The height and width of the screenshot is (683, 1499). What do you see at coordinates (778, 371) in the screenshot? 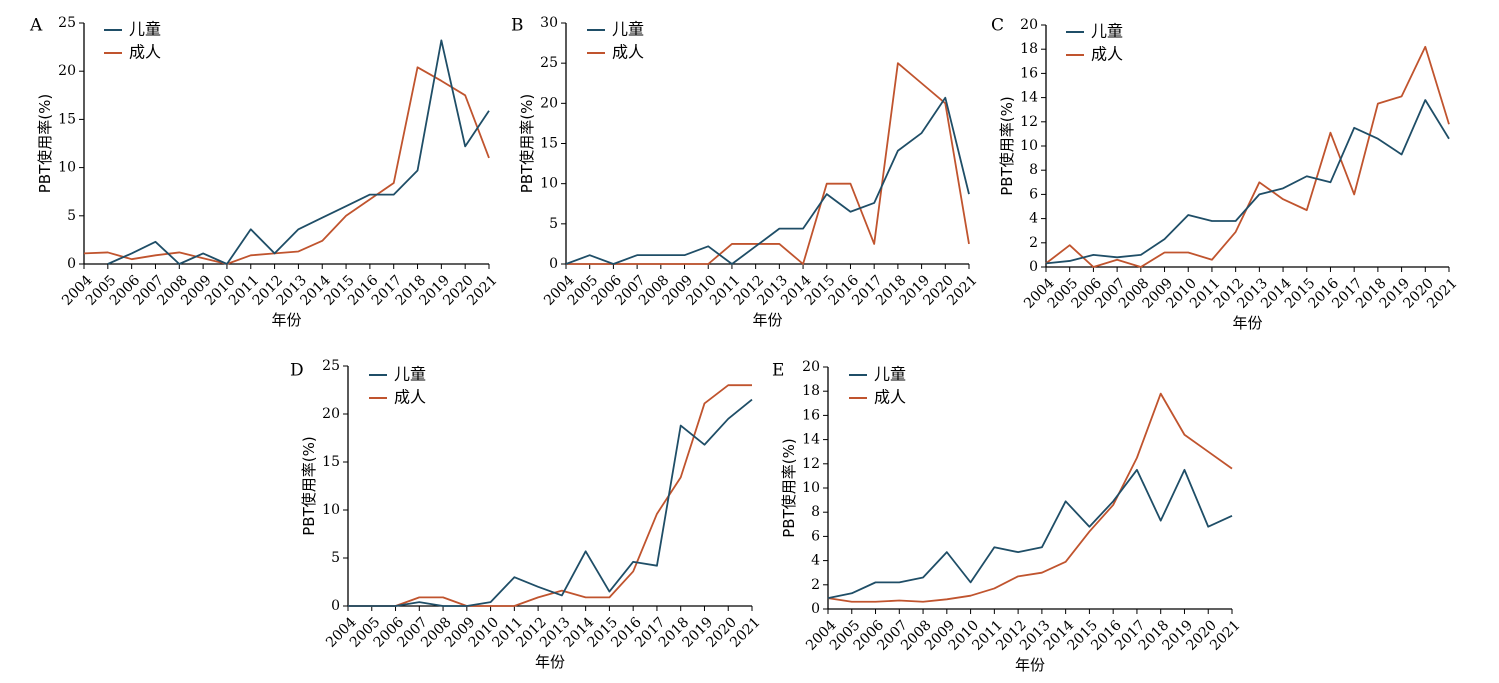
I see `panel-label: E` at bounding box center [778, 371].